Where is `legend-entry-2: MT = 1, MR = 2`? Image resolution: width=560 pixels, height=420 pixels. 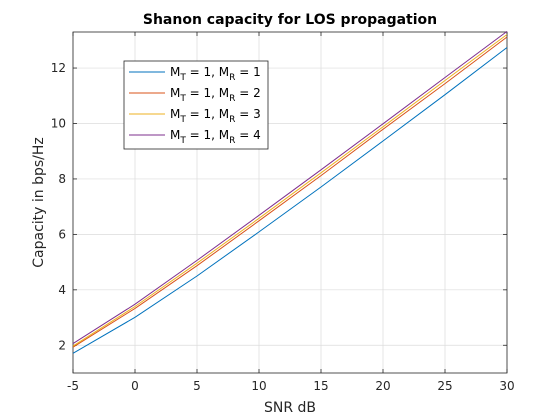 legend-entry-2: MT = 1, MR = 2 is located at coordinates (215, 95).